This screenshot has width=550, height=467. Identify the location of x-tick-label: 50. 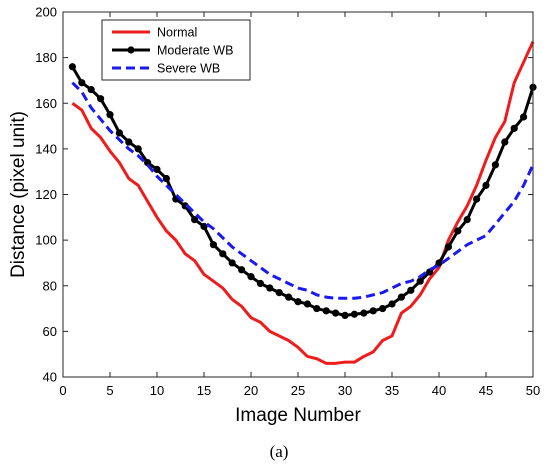
(533, 390).